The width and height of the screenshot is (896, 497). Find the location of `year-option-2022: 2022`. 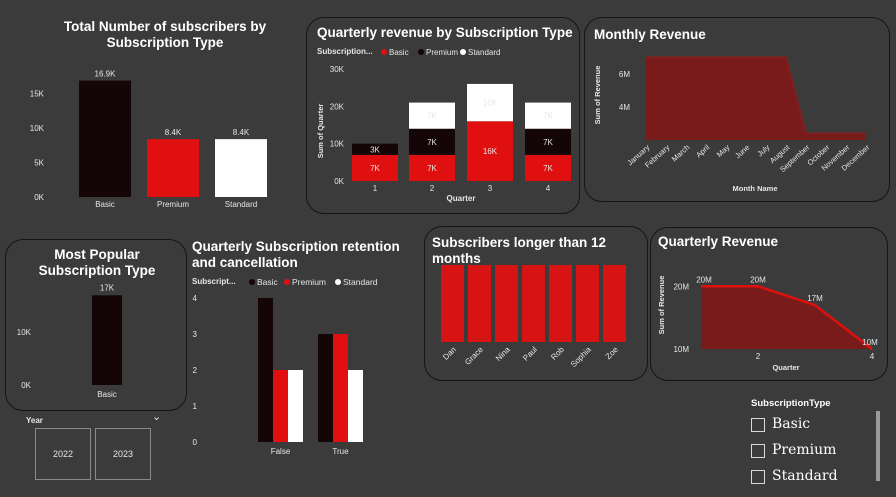

year-option-2022: 2022 is located at coordinates (63, 454).